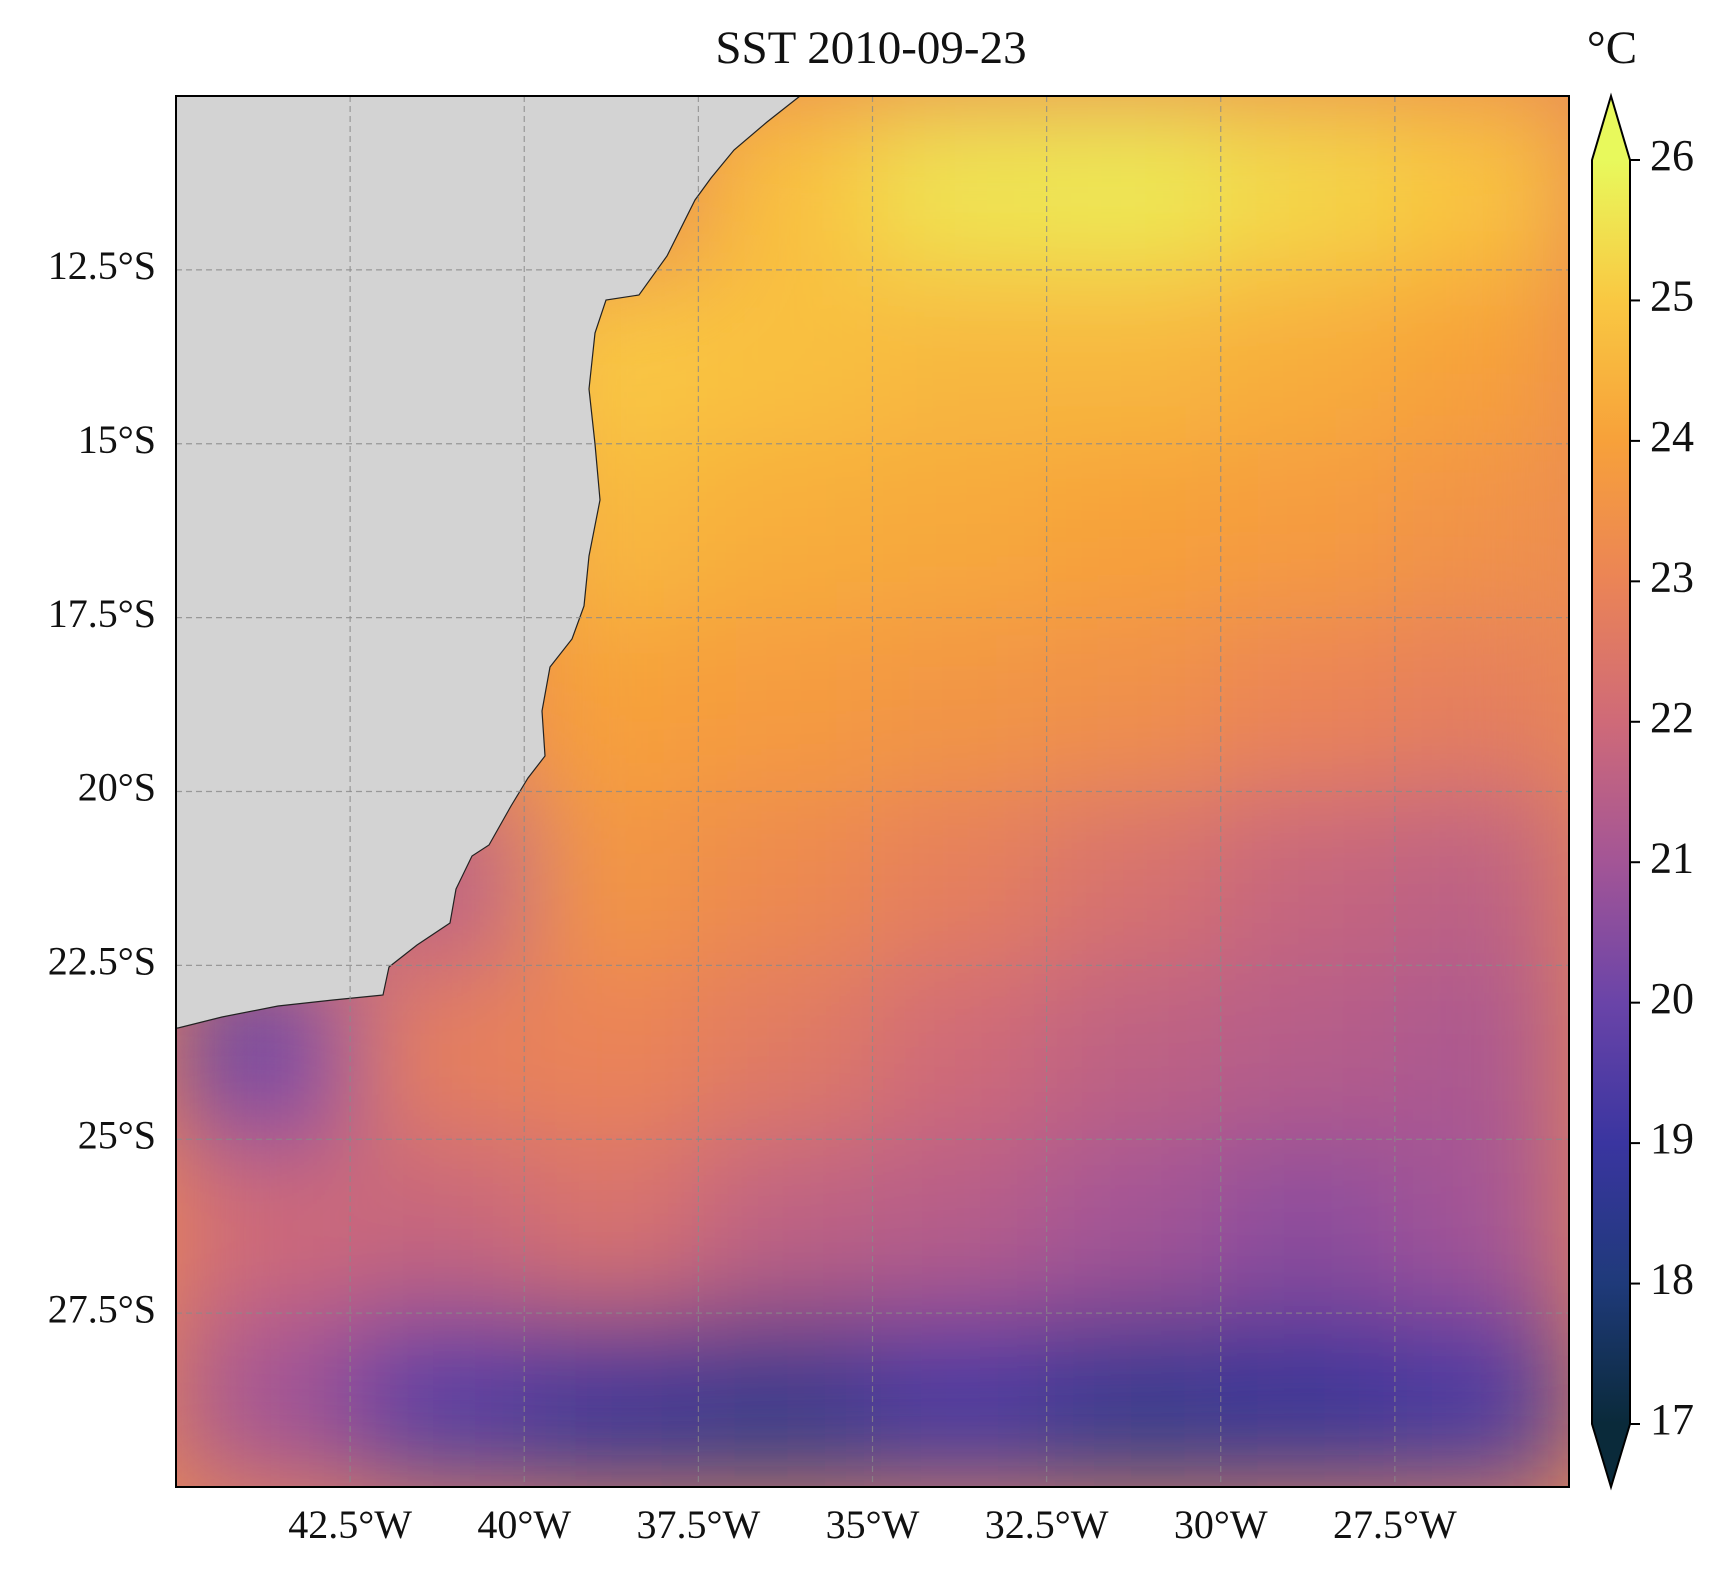  I want to click on colorbar-body, so click(1611, 792).